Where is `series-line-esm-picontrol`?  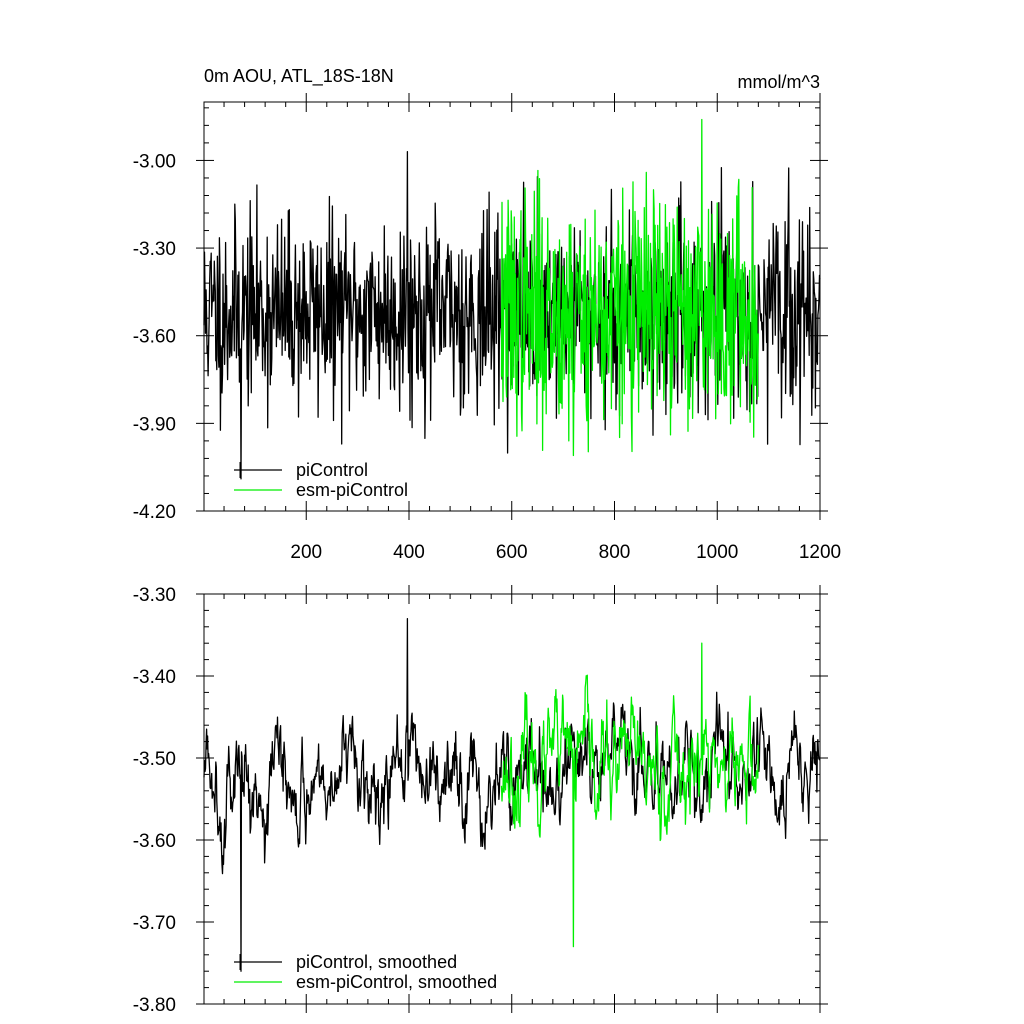 series-line-esm-picontrol is located at coordinates (629, 287).